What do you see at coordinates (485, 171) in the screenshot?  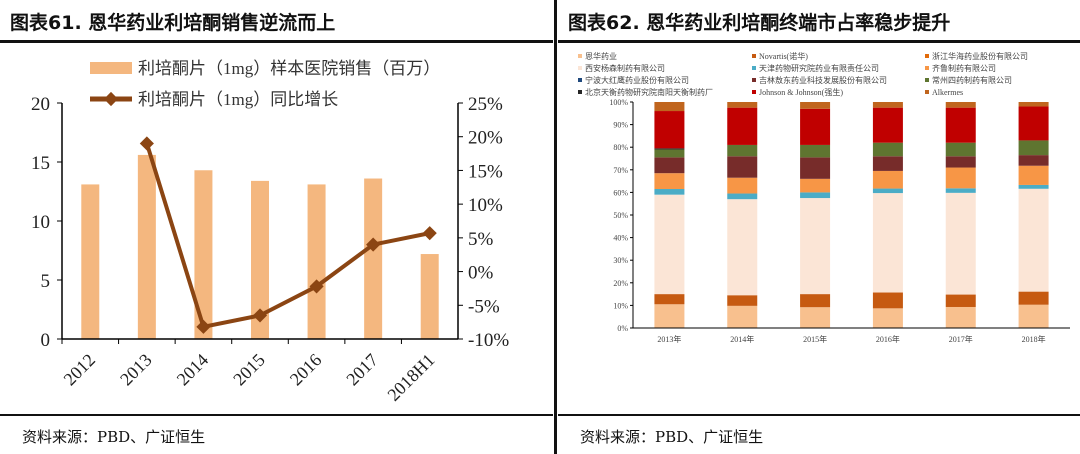 I see `y2-tick-label: 15%` at bounding box center [485, 171].